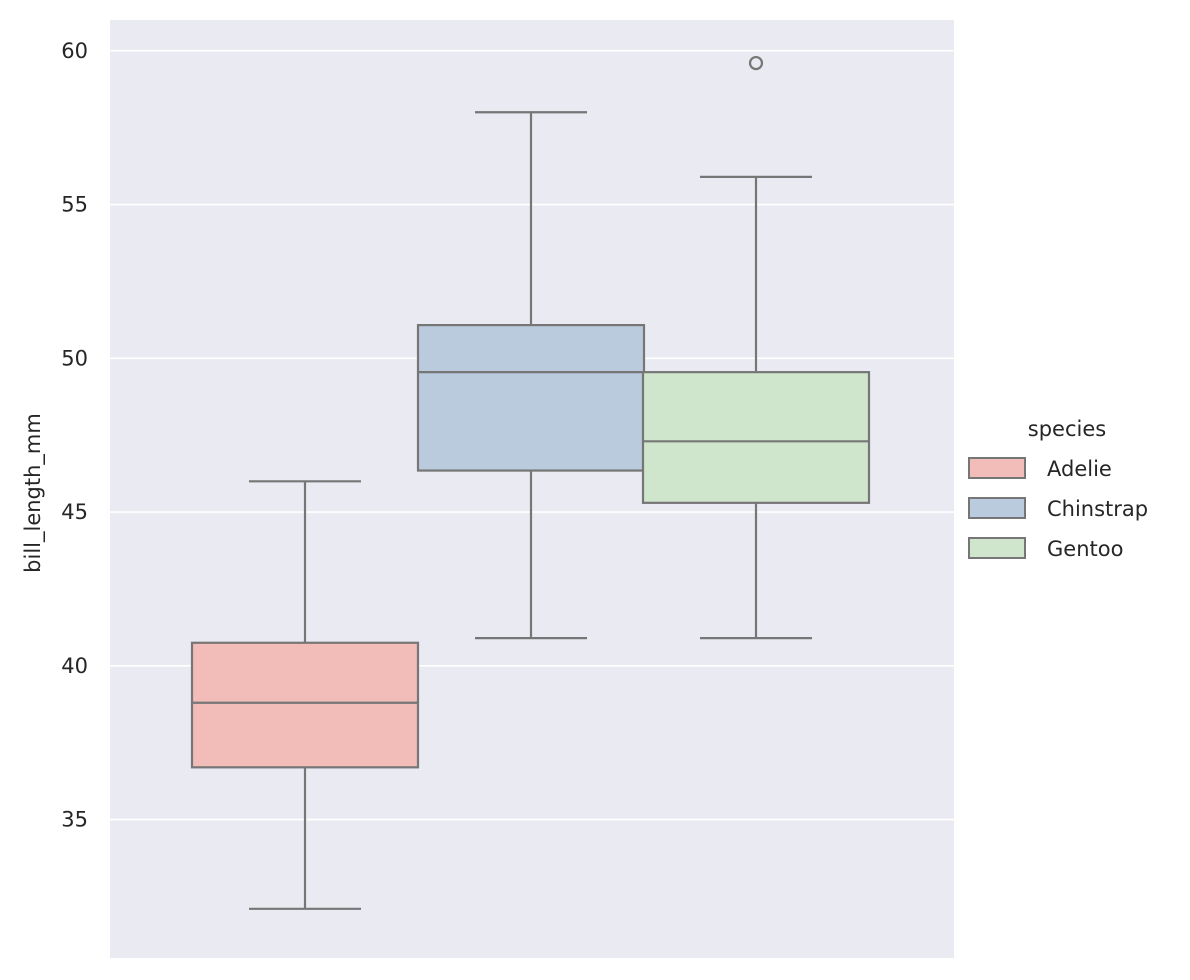 This screenshot has width=1190, height=980. What do you see at coordinates (1045, 549) in the screenshot?
I see `legend-item-gentoo: Gentoo` at bounding box center [1045, 549].